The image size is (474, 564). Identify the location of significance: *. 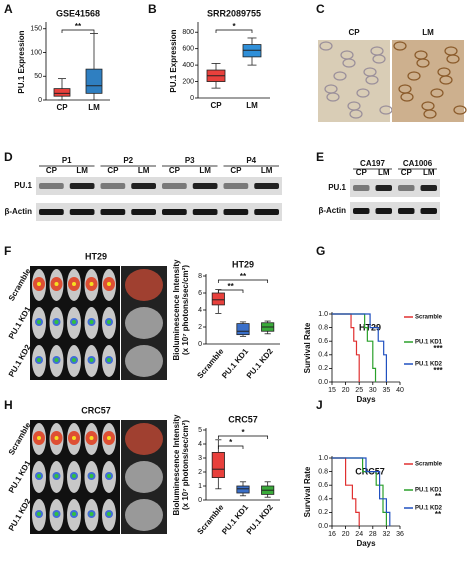
(234, 26).